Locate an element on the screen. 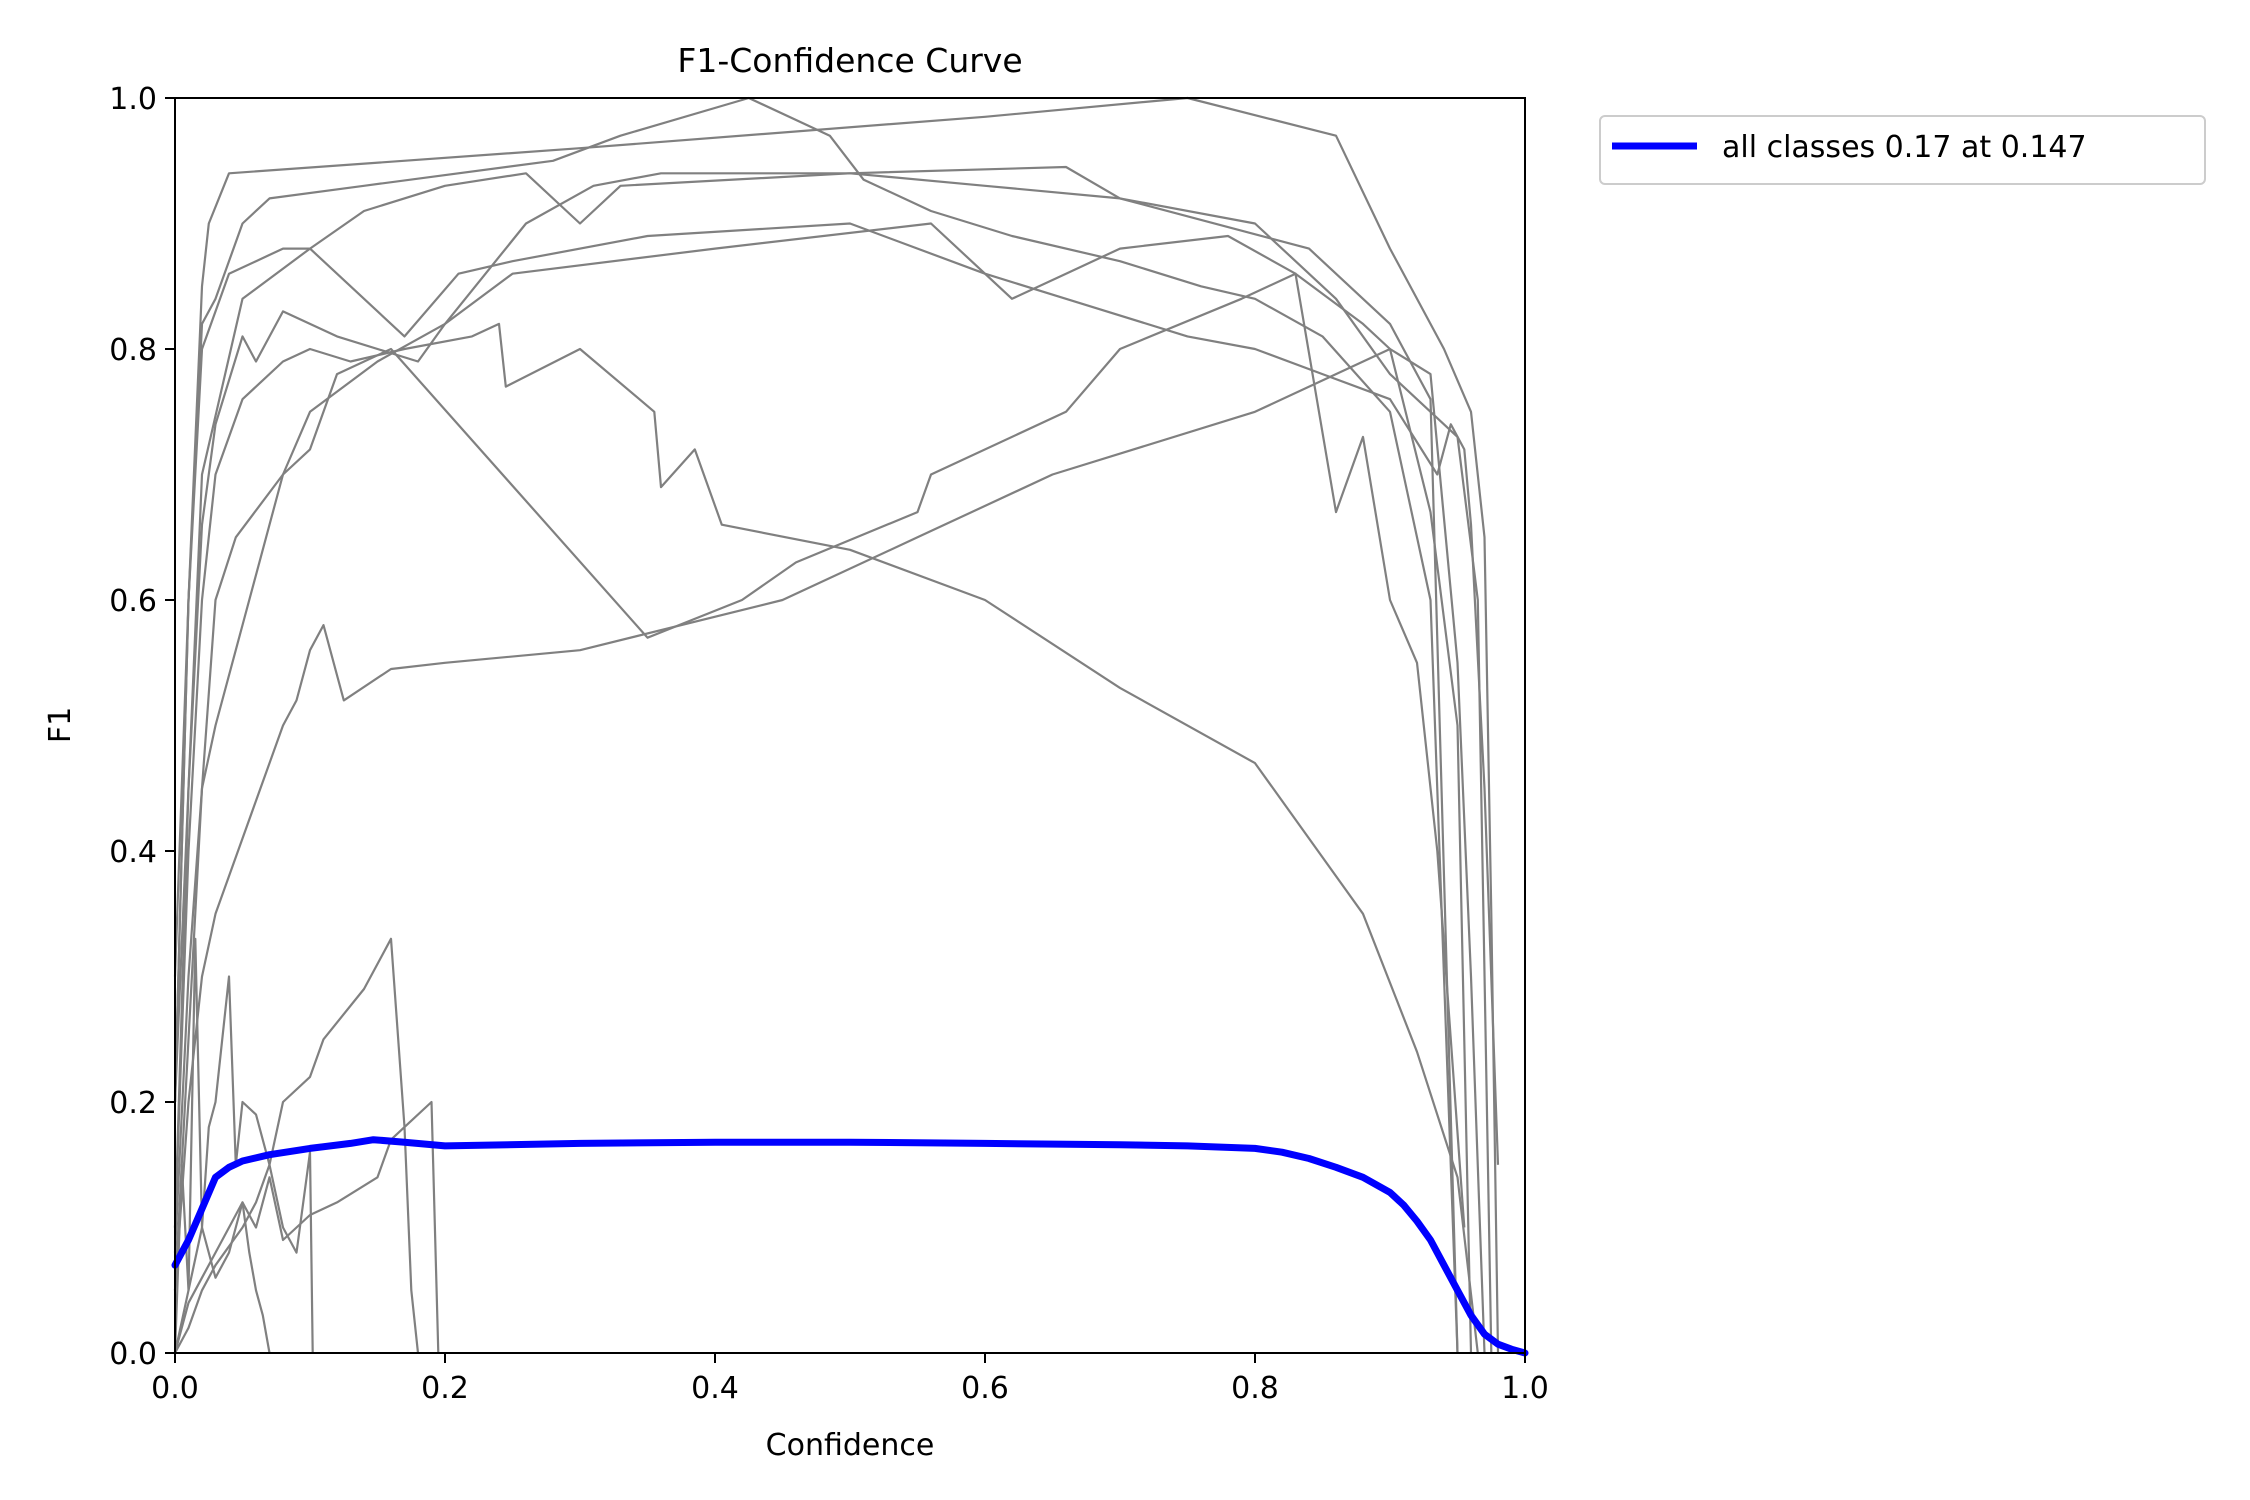  y-tick-label: 0.6 is located at coordinates (133, 601).